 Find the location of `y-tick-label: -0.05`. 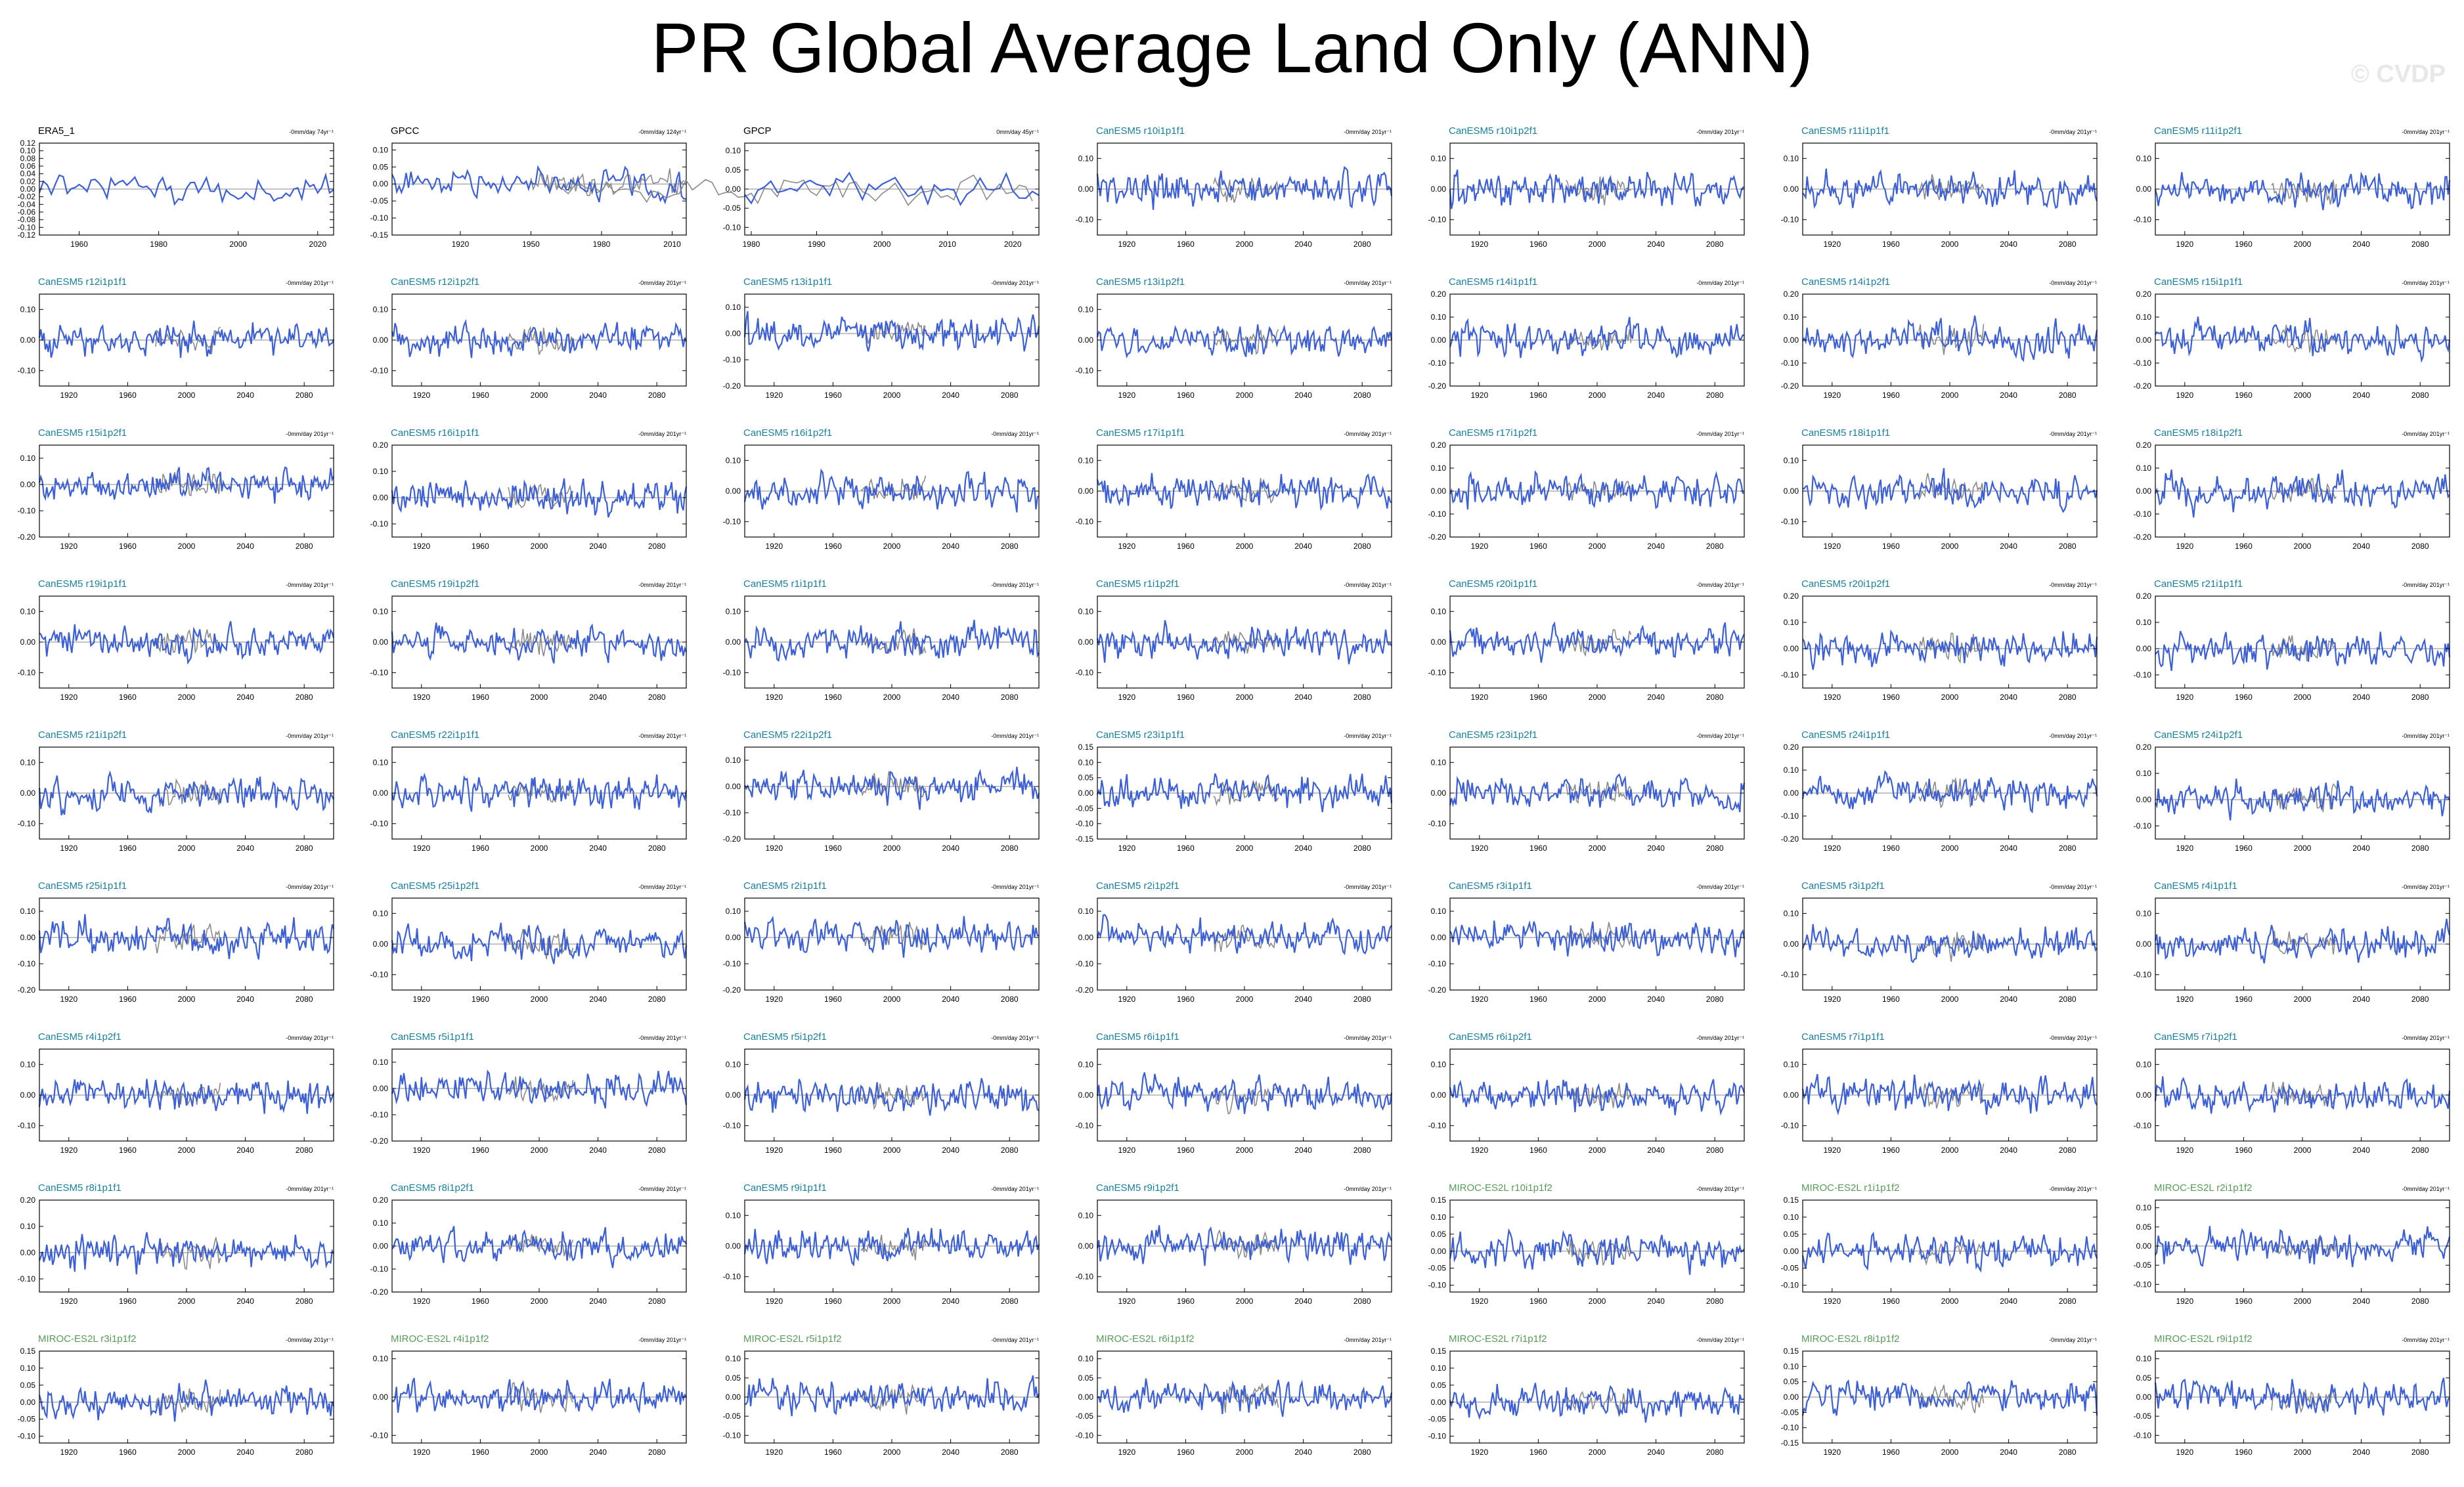

y-tick-label: -0.05 is located at coordinates (27, 1420).